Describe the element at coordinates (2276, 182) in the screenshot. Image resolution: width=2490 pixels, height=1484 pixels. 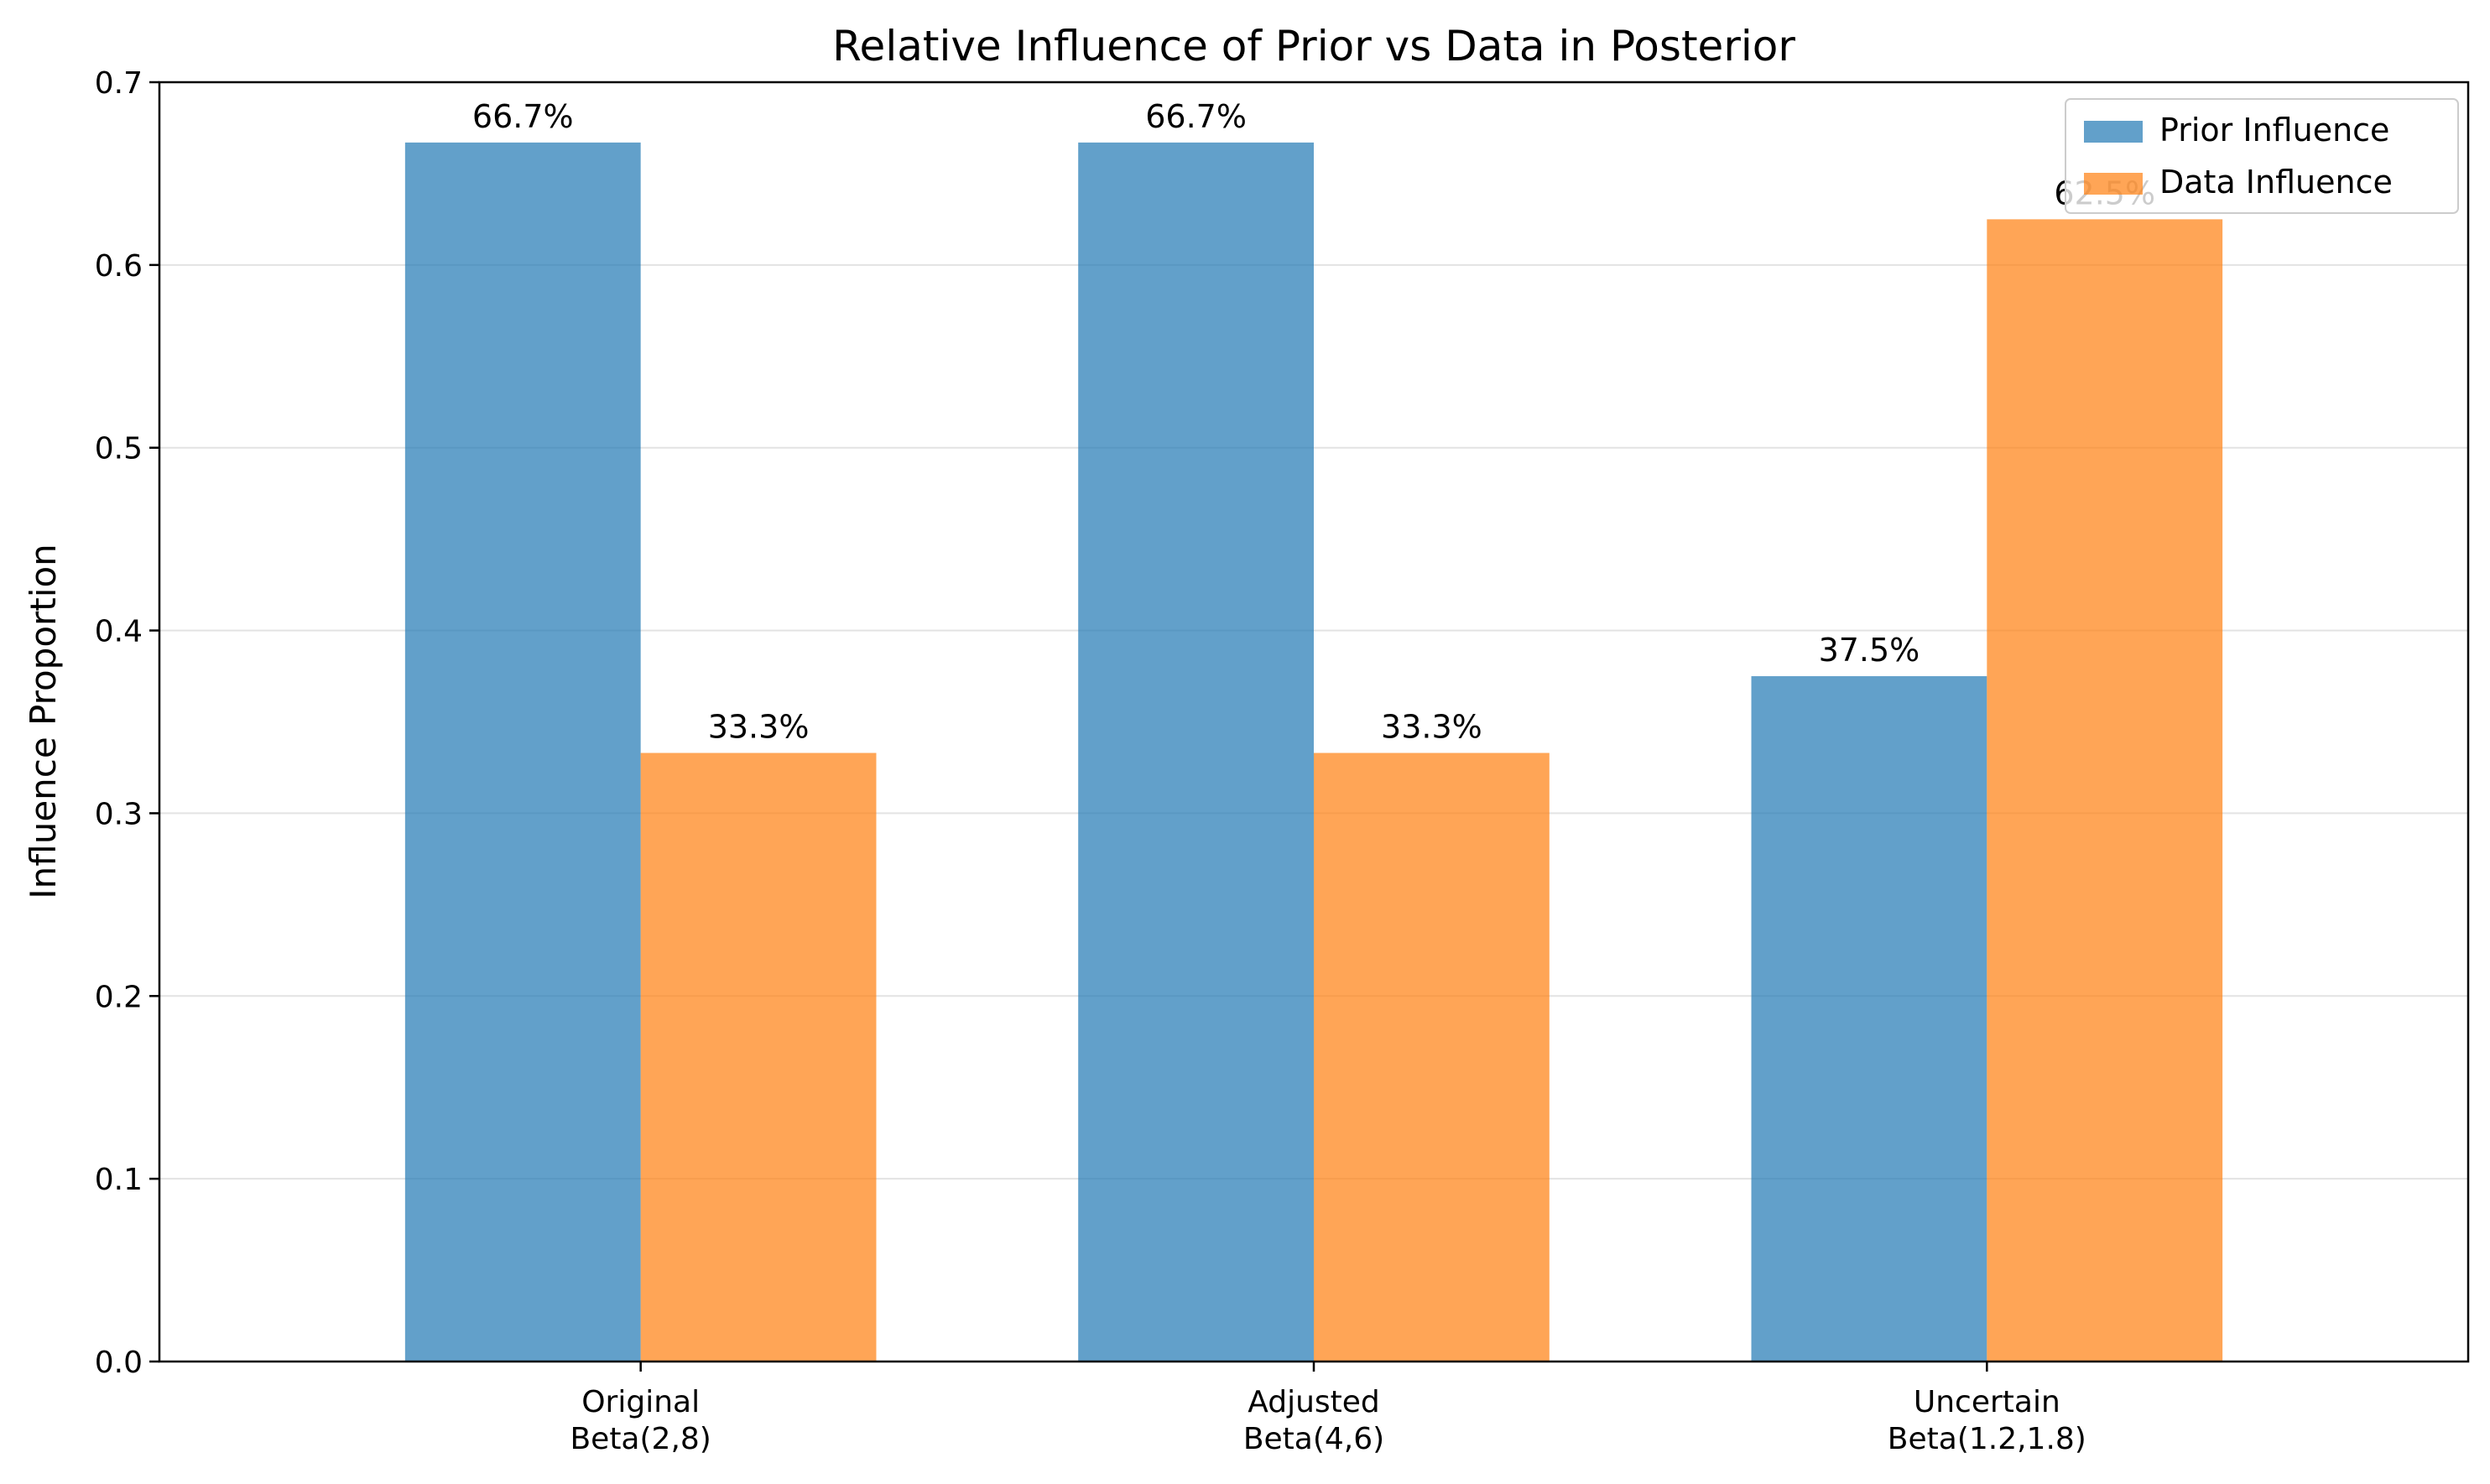
I see `legend-entry-label: Data Influence` at that location.